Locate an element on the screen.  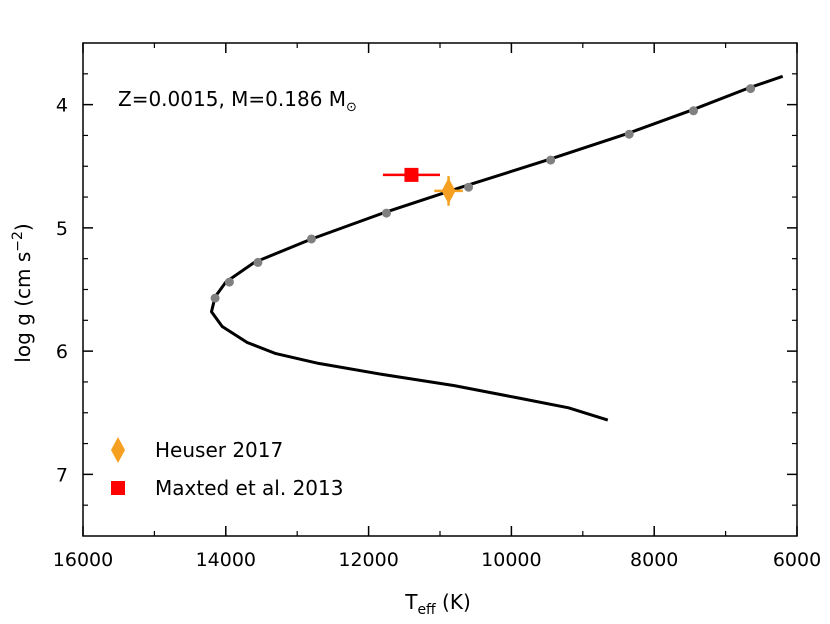
x-tick-label: 12000 is located at coordinates (368, 560).